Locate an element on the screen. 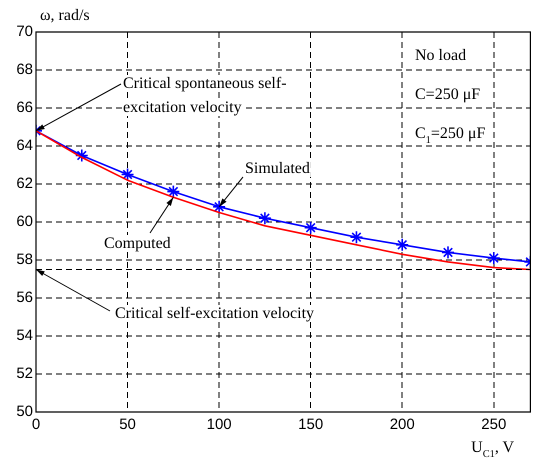 The width and height of the screenshot is (538, 460). y-tick-label: 60 is located at coordinates (24, 221).